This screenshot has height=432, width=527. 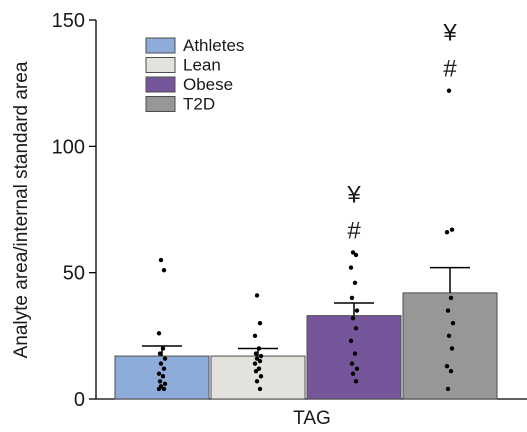 I want to click on bar-group: ¥#, so click(x=354, y=290).